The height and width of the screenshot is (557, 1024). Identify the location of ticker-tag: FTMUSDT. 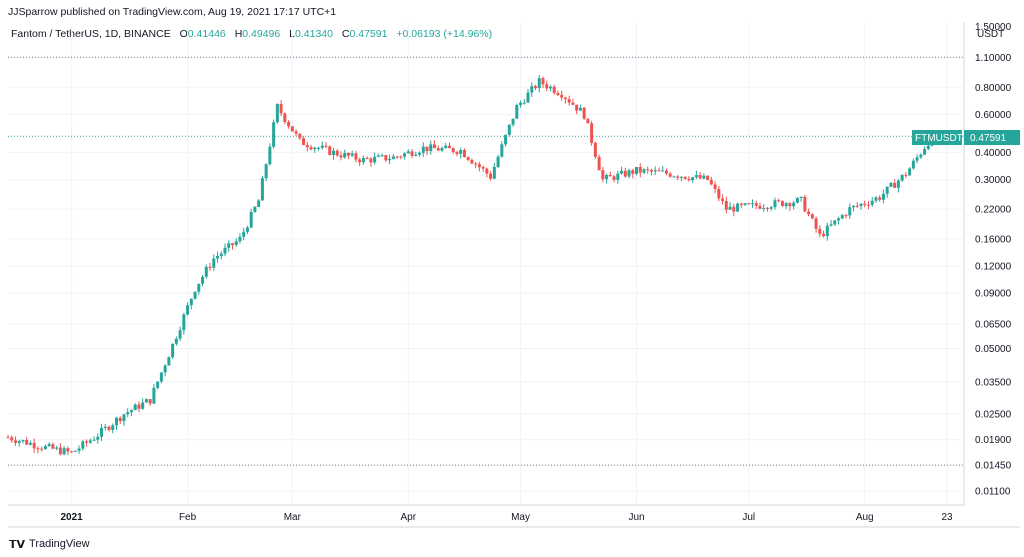
(939, 138).